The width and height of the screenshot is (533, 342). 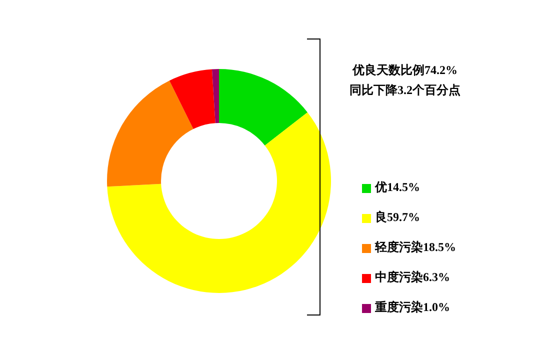 I want to click on legend-label: 中度污染, so click(x=399, y=277).